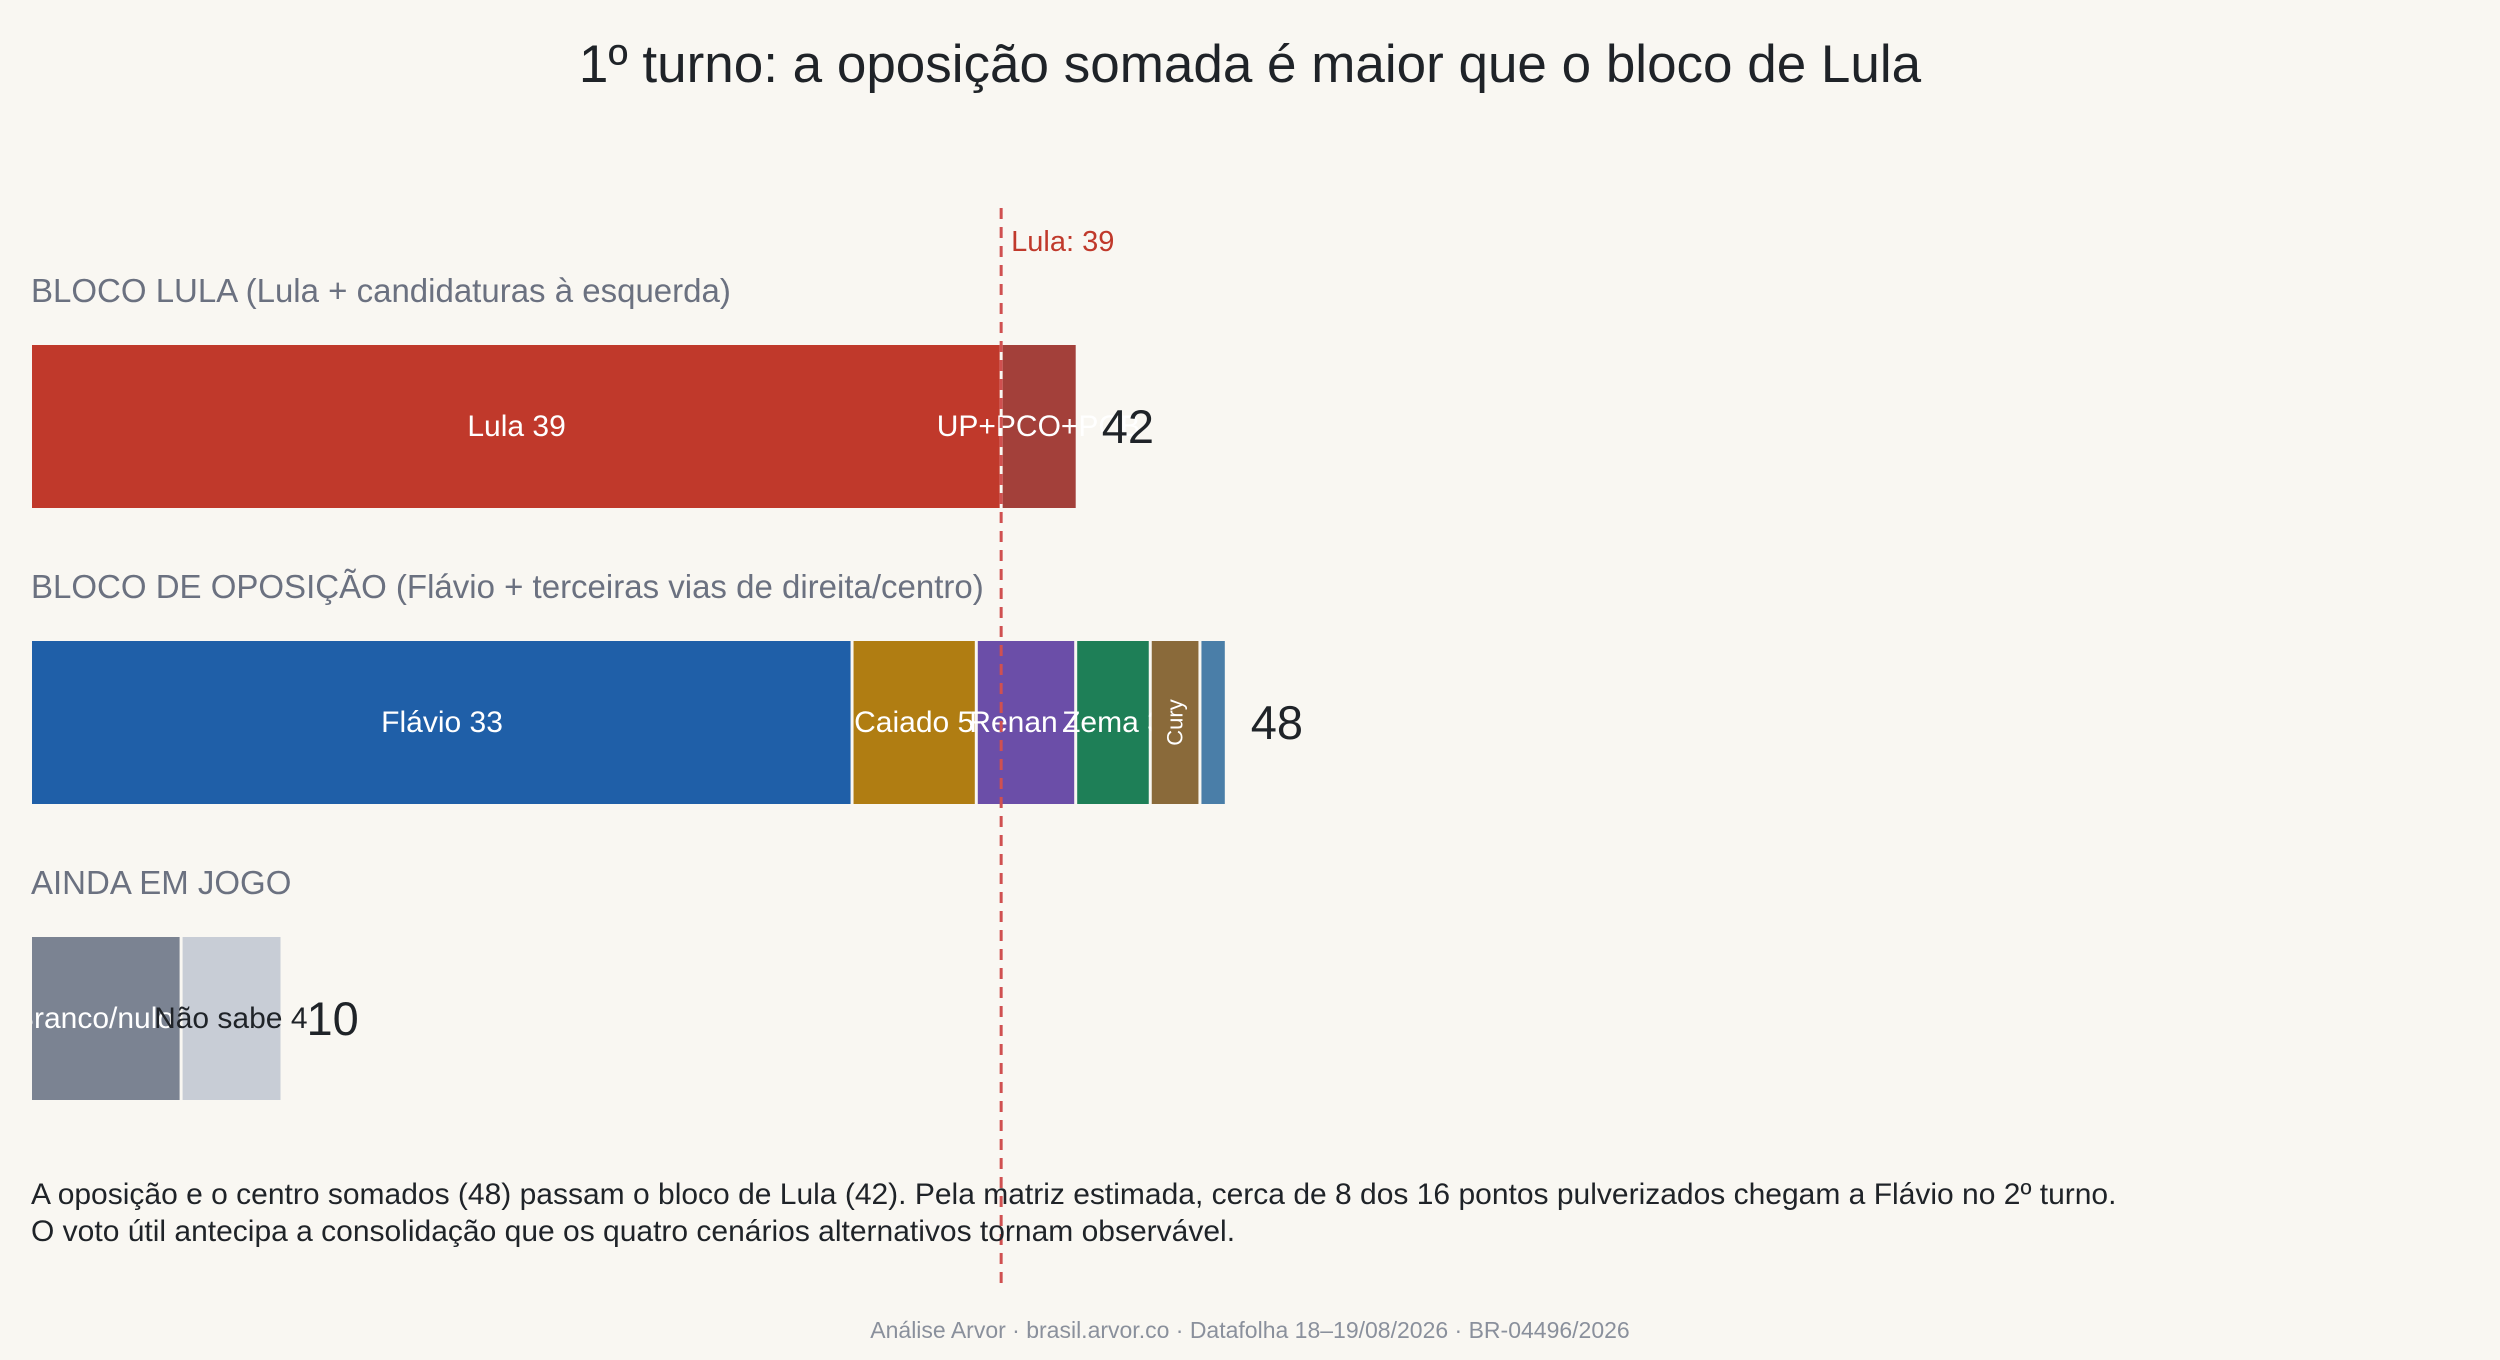 Image resolution: width=2500 pixels, height=1360 pixels. Describe the element at coordinates (333, 1018) in the screenshot. I see `group-total-jogo: 10` at that location.